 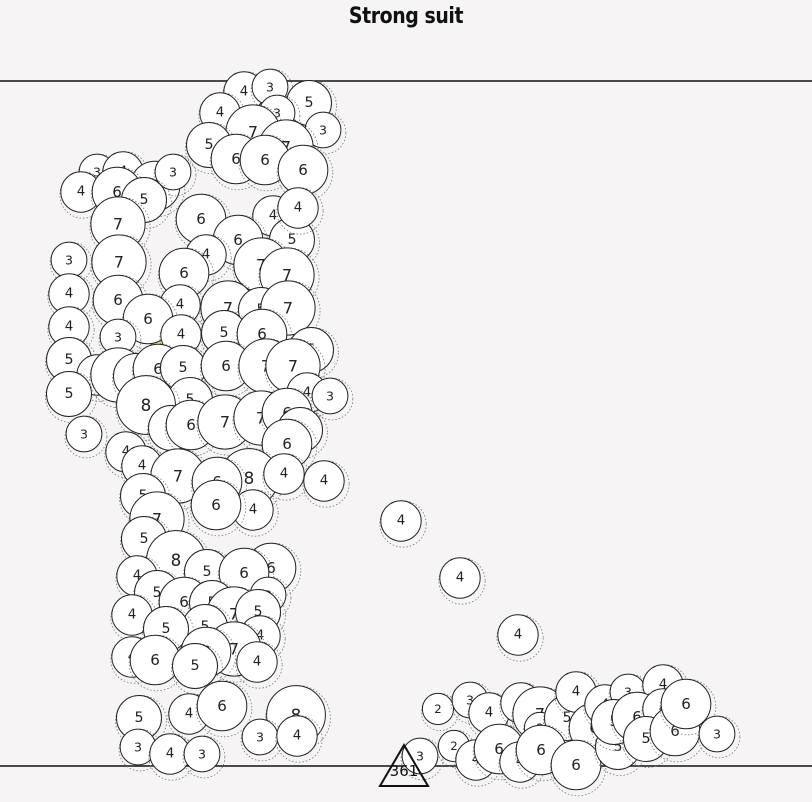 What do you see at coordinates (437, 709) in the screenshot?
I see `bubble-label: 2` at bounding box center [437, 709].